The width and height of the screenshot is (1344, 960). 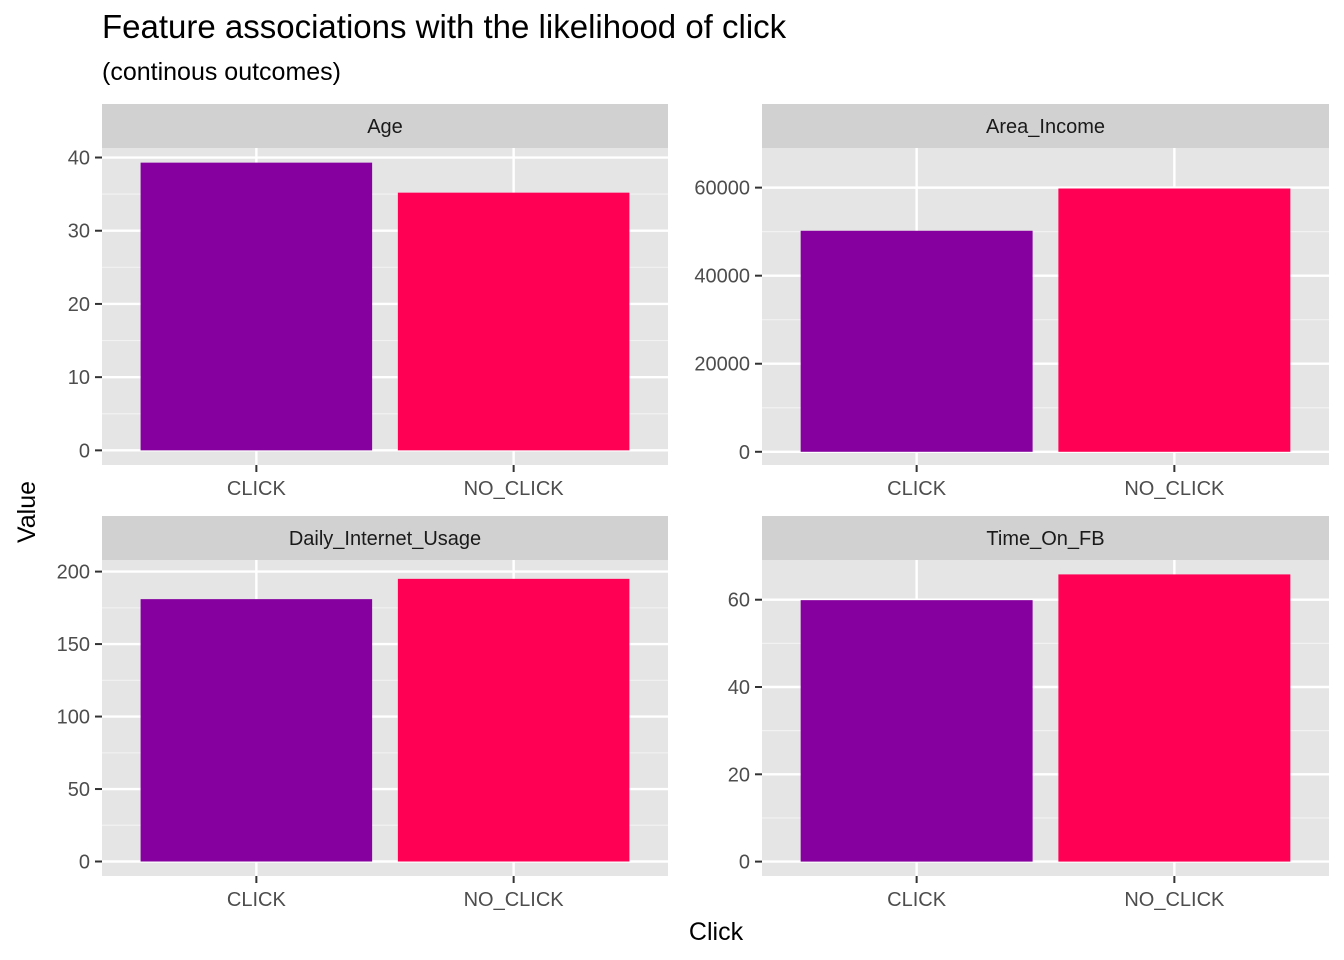 What do you see at coordinates (722, 189) in the screenshot?
I see `y-tick-label: 60000` at bounding box center [722, 189].